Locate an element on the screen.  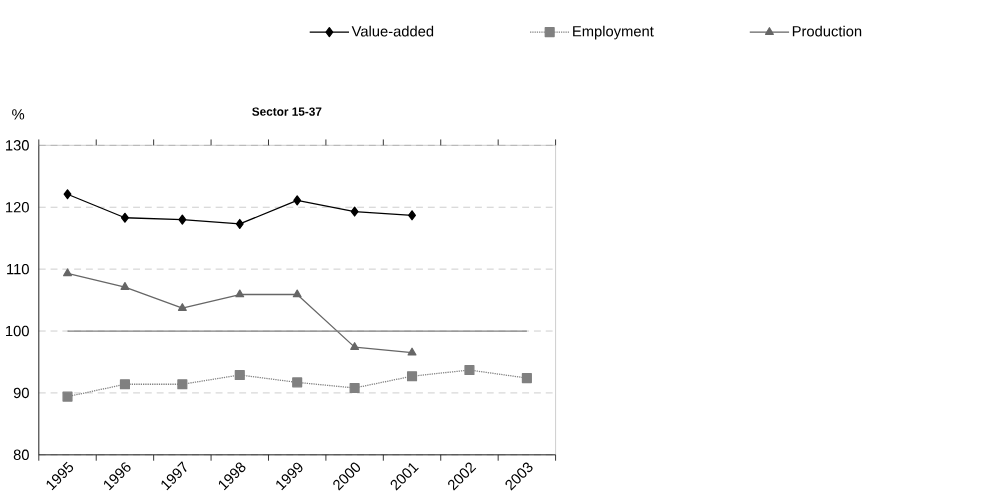
legend-label: Production is located at coordinates (827, 31).